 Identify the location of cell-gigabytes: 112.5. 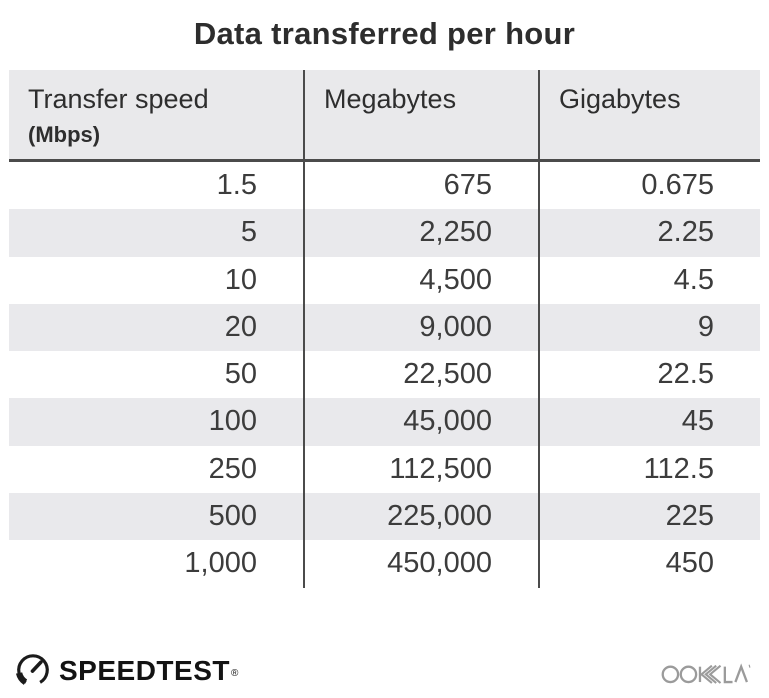
(649, 469).